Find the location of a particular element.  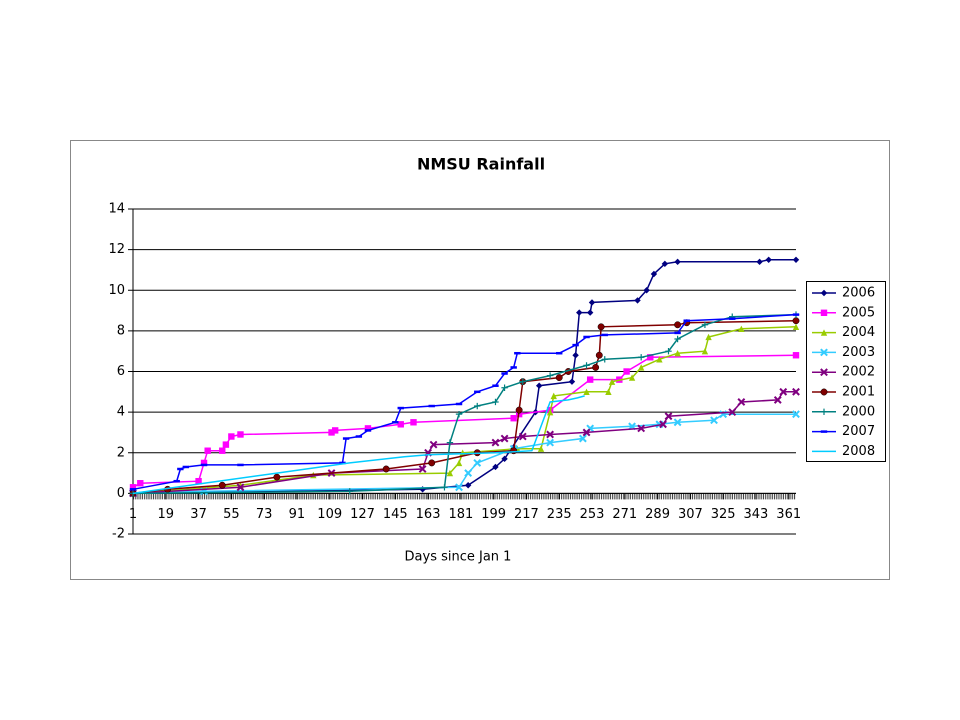

x-tick-label: 181 is located at coordinates (460, 514).